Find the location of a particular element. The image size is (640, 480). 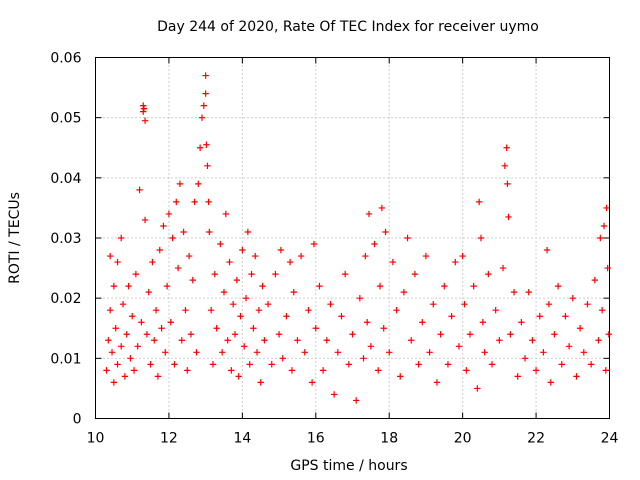

x-tick-label: 12 is located at coordinates (169, 439).